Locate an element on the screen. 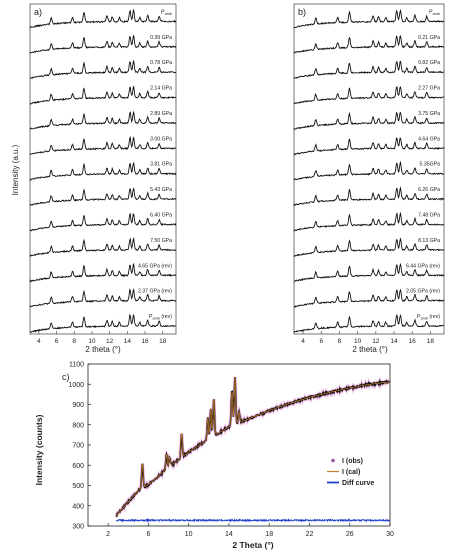 This screenshot has height=550, width=449. series-label: 2.27 GPa is located at coordinates (429, 89).